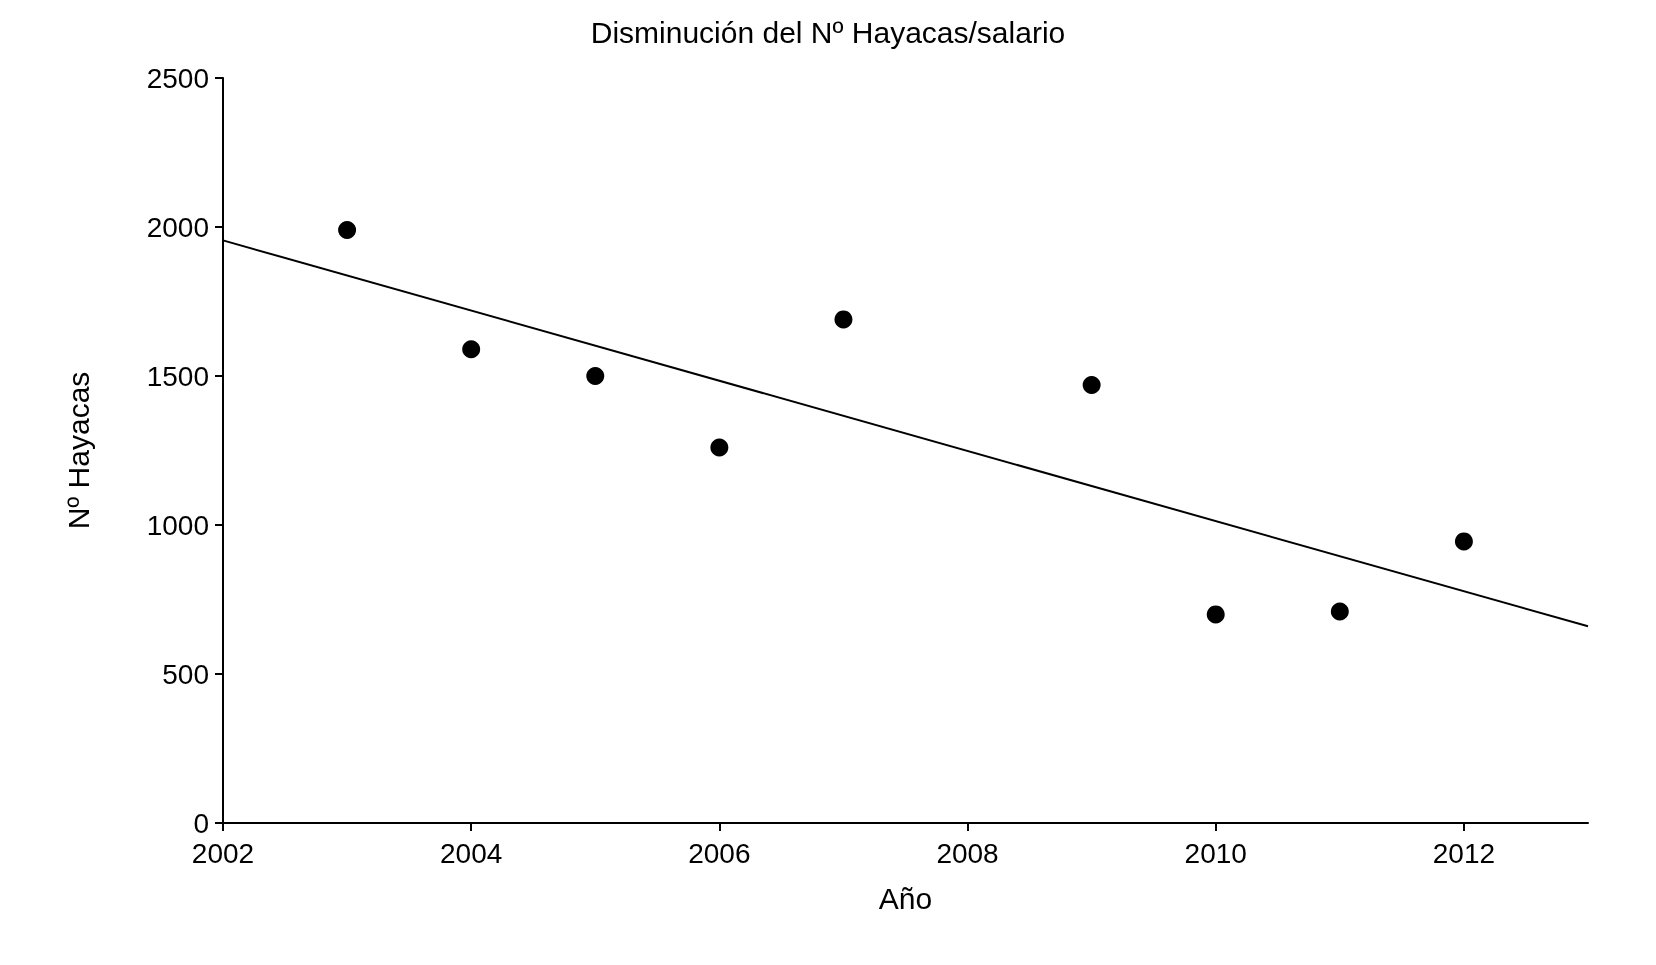 The image size is (1656, 965). I want to click on y-tick-label: 0, so click(201, 823).